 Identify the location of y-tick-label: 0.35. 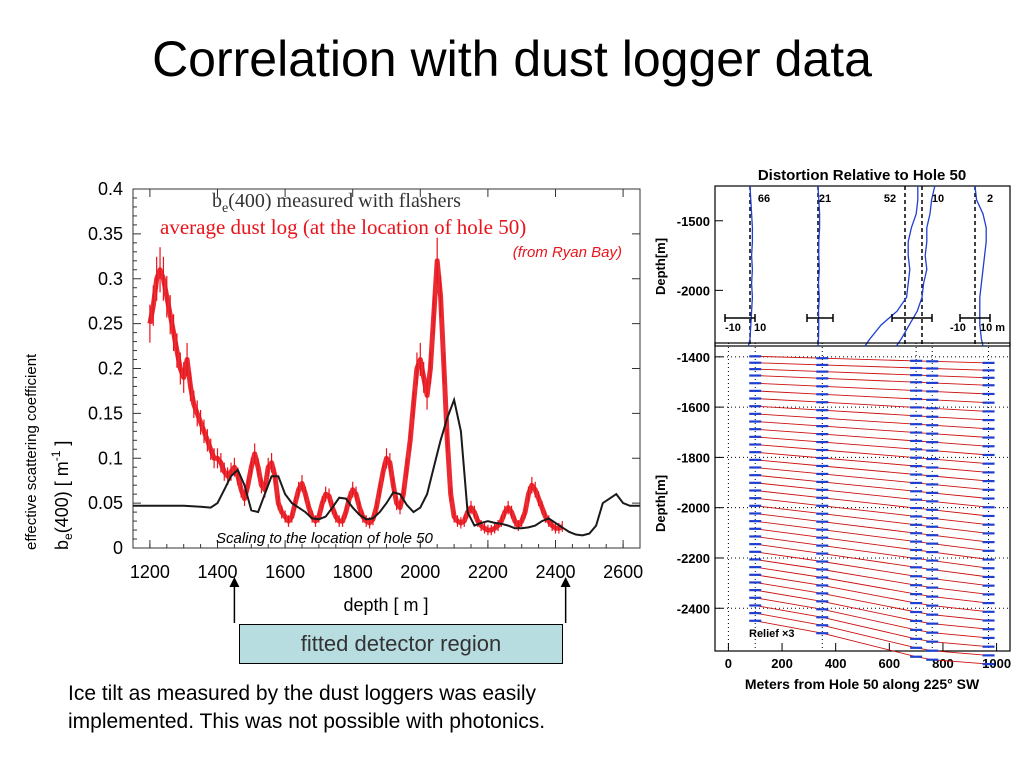
(105, 234).